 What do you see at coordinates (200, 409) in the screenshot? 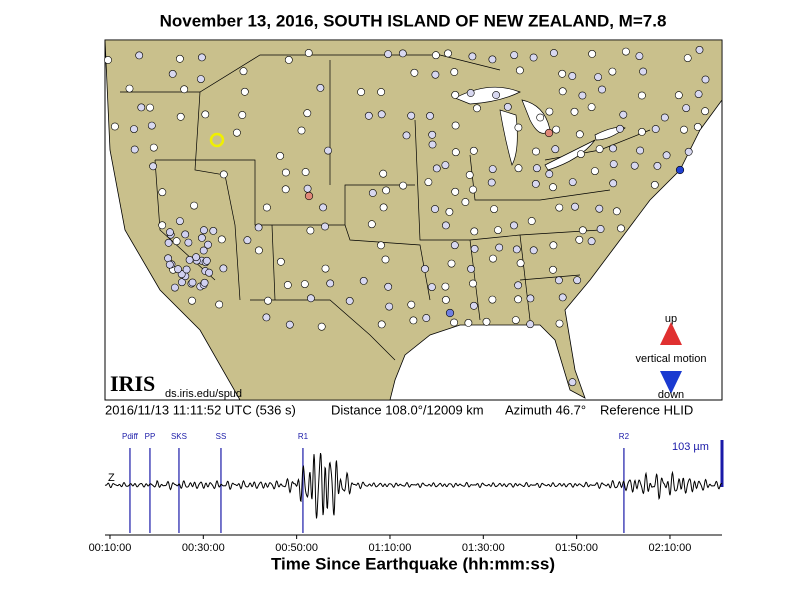
I see `info-time: 2016/11/13 11:11:52 UTC (536 s)` at bounding box center [200, 409].